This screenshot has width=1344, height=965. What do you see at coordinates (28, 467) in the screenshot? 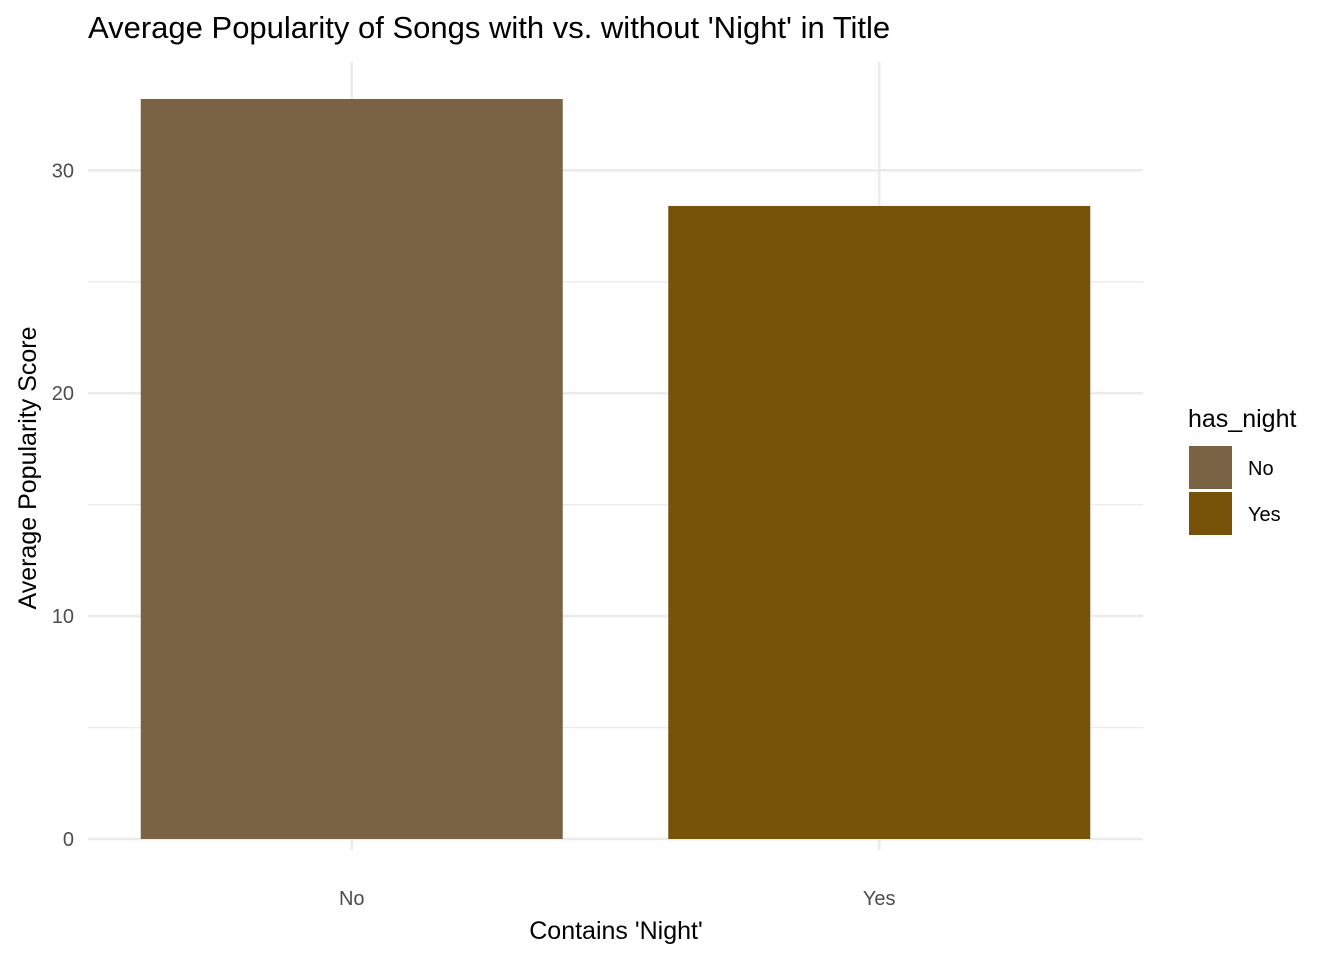
I see `y-axis-title: Average Popularity Score` at bounding box center [28, 467].